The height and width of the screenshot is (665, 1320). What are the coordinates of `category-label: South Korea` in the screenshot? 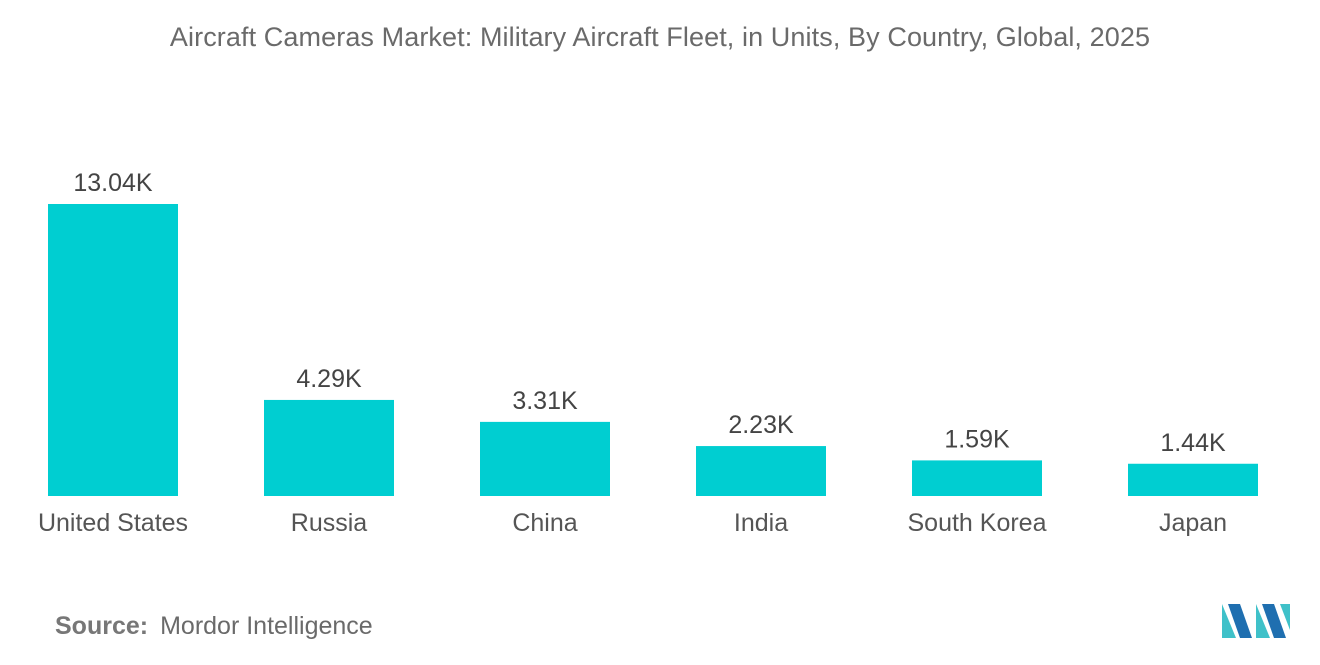 It's located at (977, 523).